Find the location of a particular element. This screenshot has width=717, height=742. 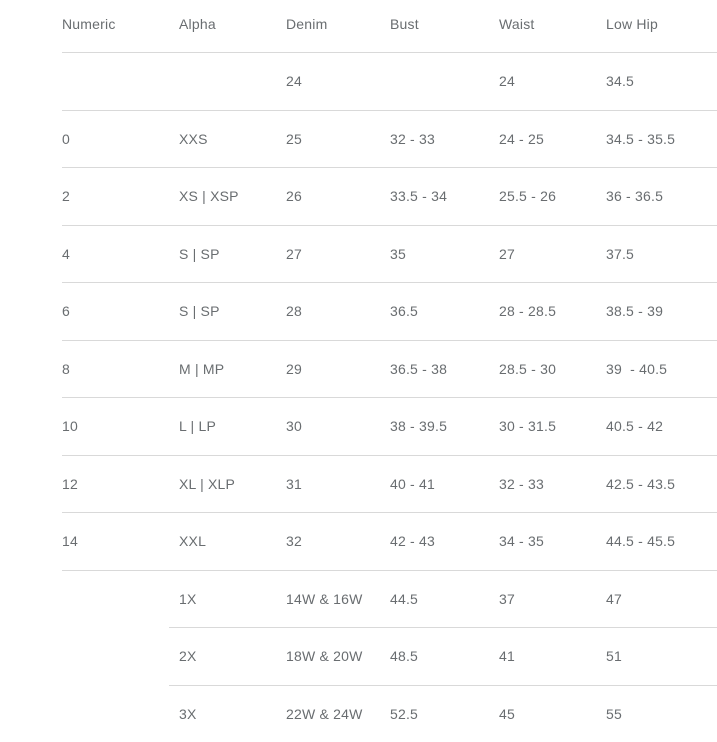

table-cell: 33.5 - 34 is located at coordinates (437, 197).